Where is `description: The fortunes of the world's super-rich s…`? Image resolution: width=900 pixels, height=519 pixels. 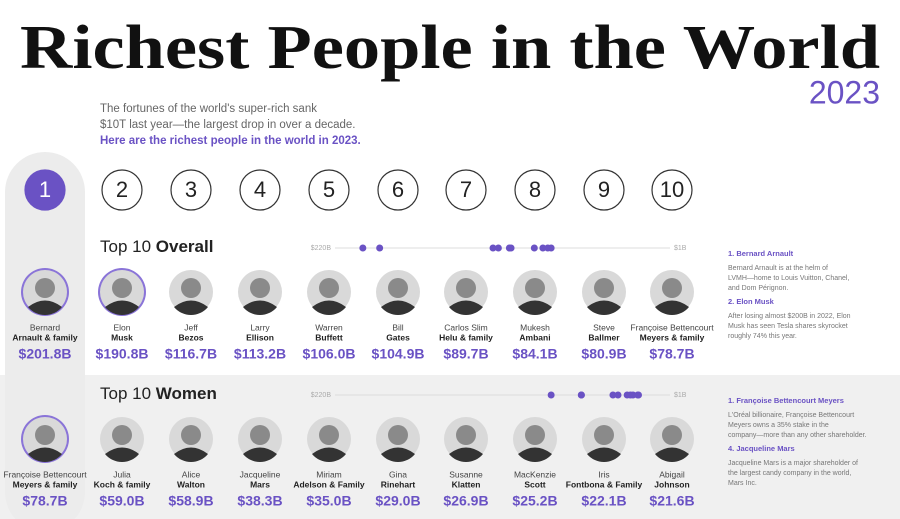 description: The fortunes of the world's super-rich s… is located at coordinates (208, 109).